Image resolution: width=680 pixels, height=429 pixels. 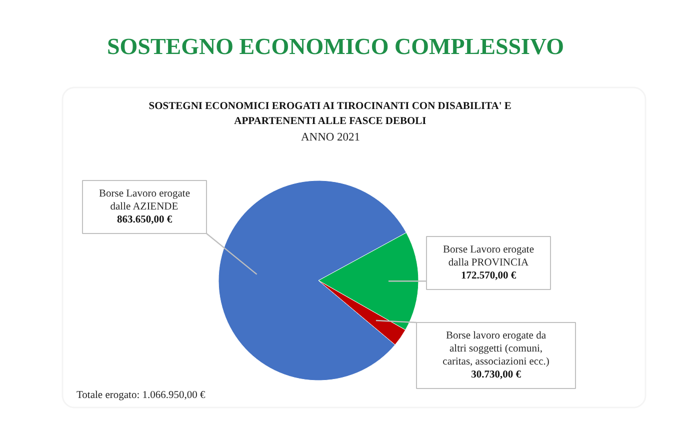 What do you see at coordinates (144, 200) in the screenshot?
I see `slice-label: Borse Lavoro erogate dalle AZIENDE` at bounding box center [144, 200].